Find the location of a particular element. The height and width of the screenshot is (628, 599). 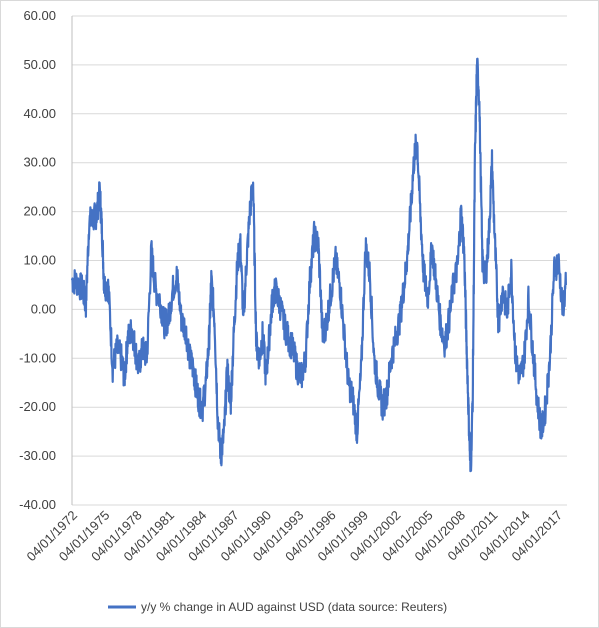

y-tick-label: 30.00 is located at coordinates (39, 162).